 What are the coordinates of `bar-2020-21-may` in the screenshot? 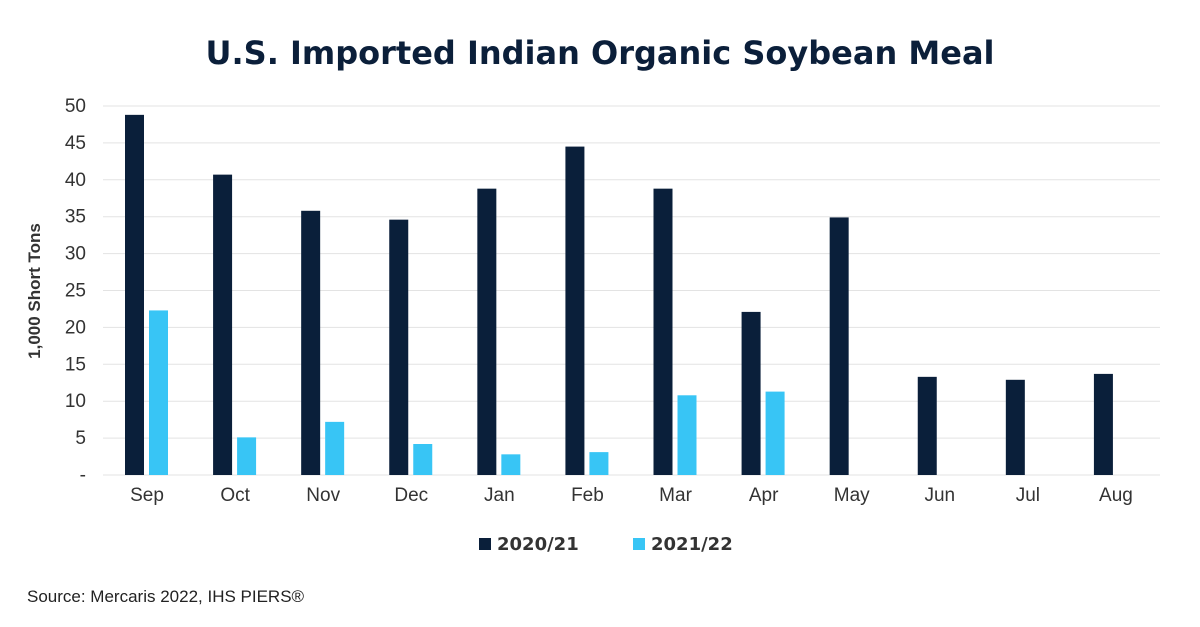 It's located at (839, 346).